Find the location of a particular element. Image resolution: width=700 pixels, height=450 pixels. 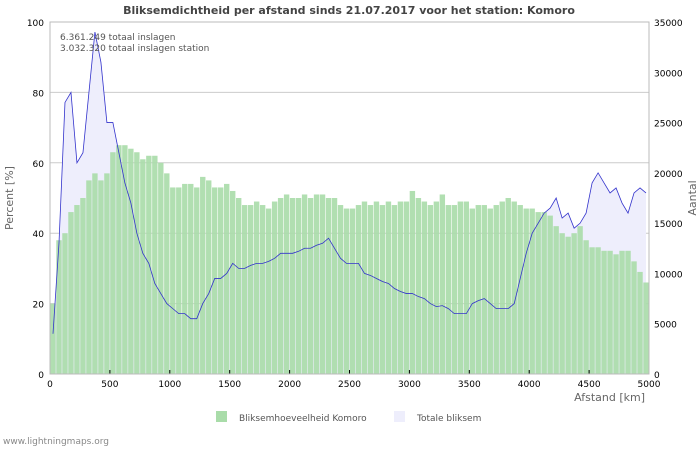

legend-swatch-total is located at coordinates (399, 416).